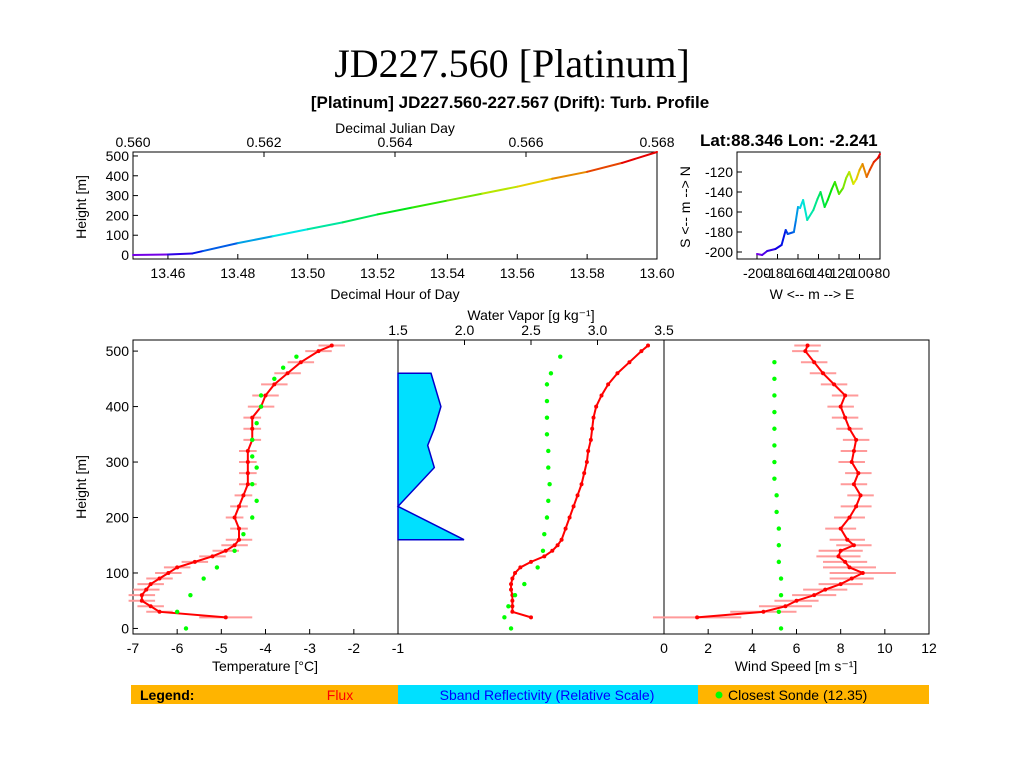 The width and height of the screenshot is (1024, 768). Describe the element at coordinates (340, 695) in the screenshot. I see `legend-flux: Flux` at that location.